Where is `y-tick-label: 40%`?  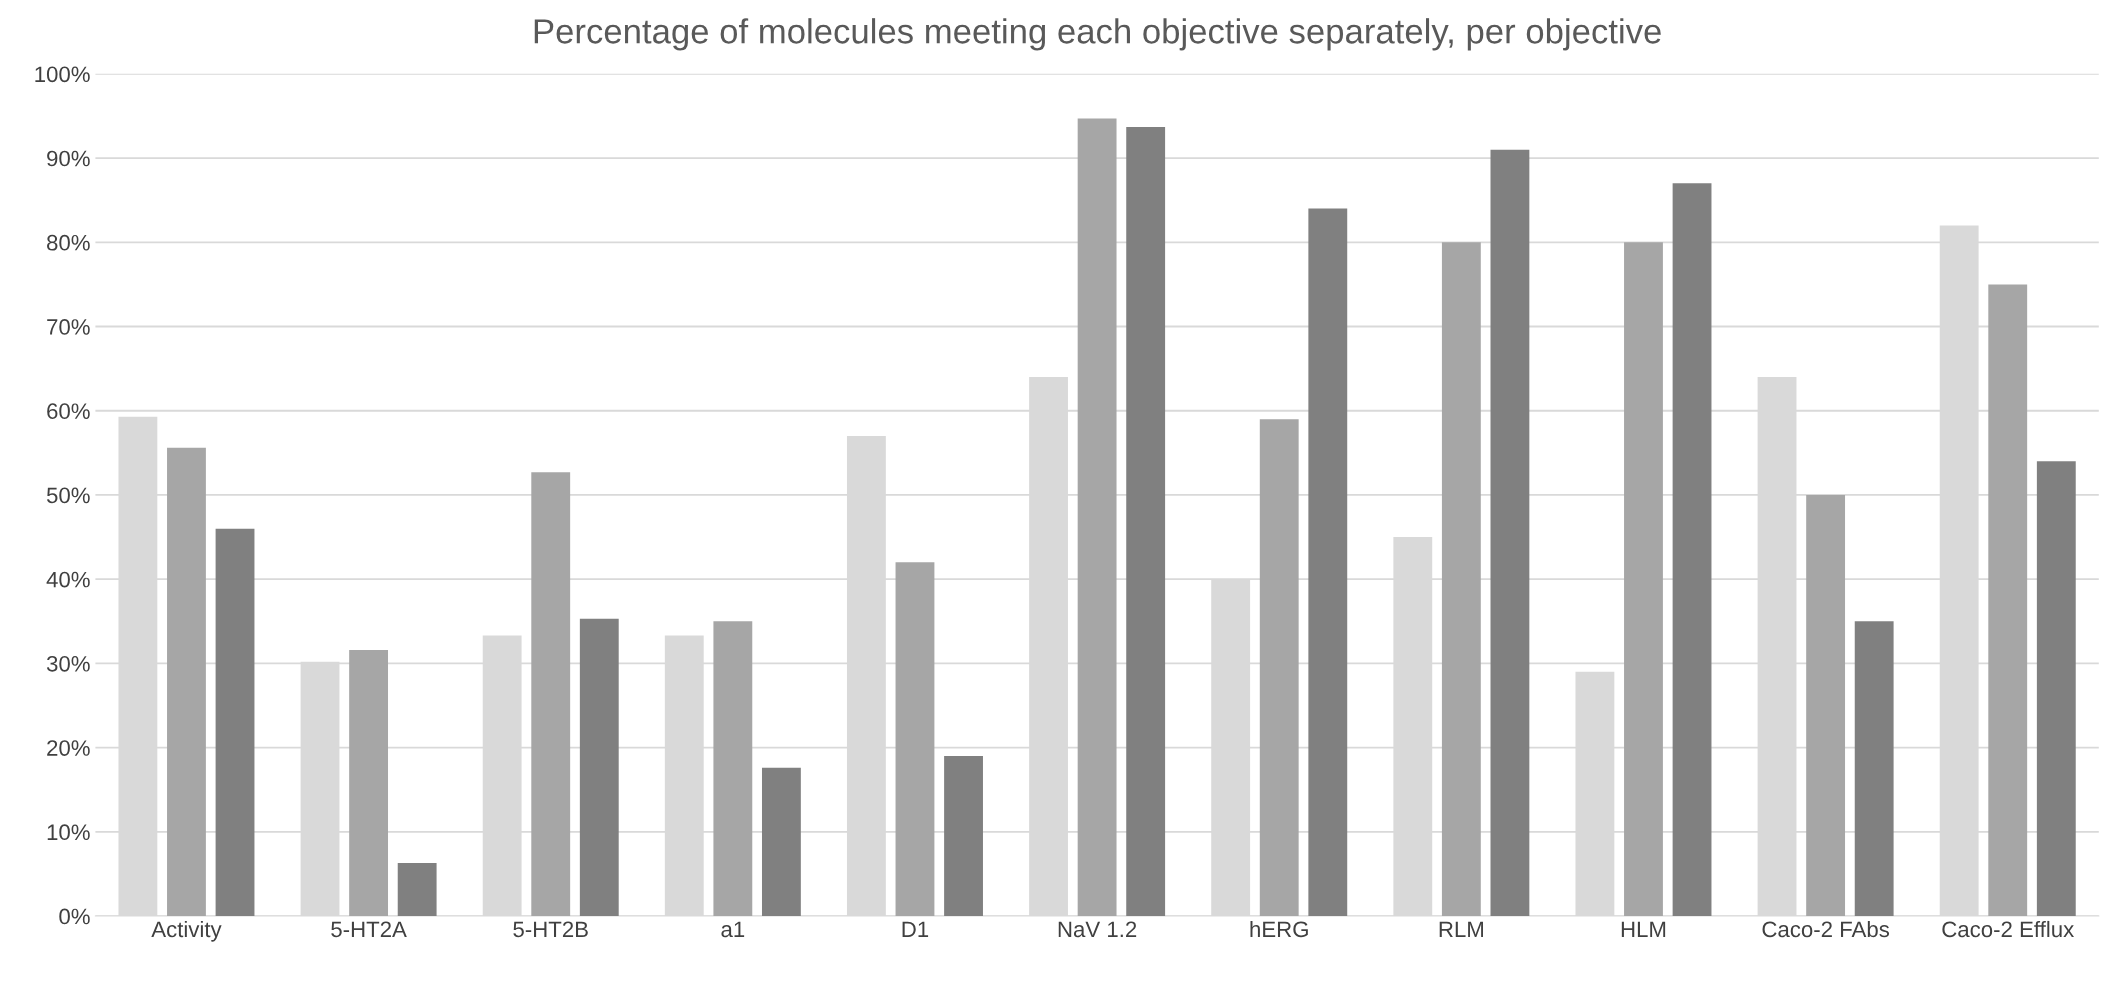 y-tick-label: 40% is located at coordinates (68, 579).